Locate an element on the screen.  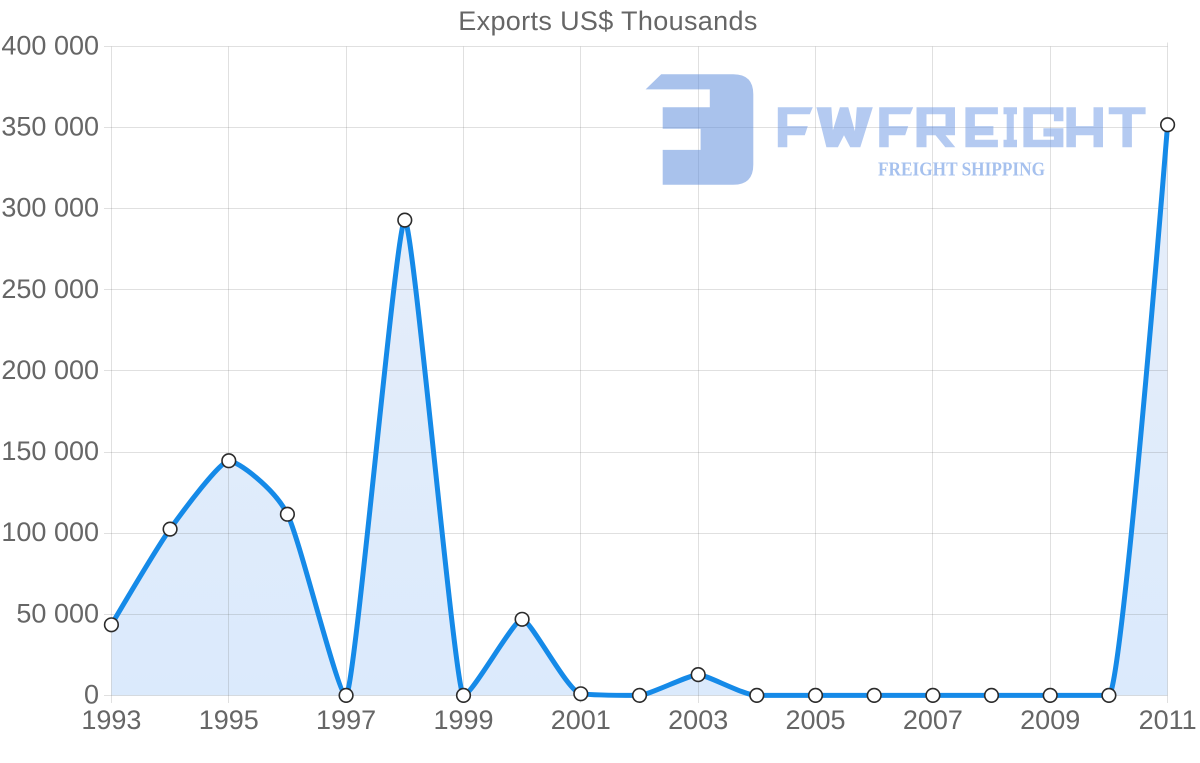
svg-text: 1995 is located at coordinates (229, 720).